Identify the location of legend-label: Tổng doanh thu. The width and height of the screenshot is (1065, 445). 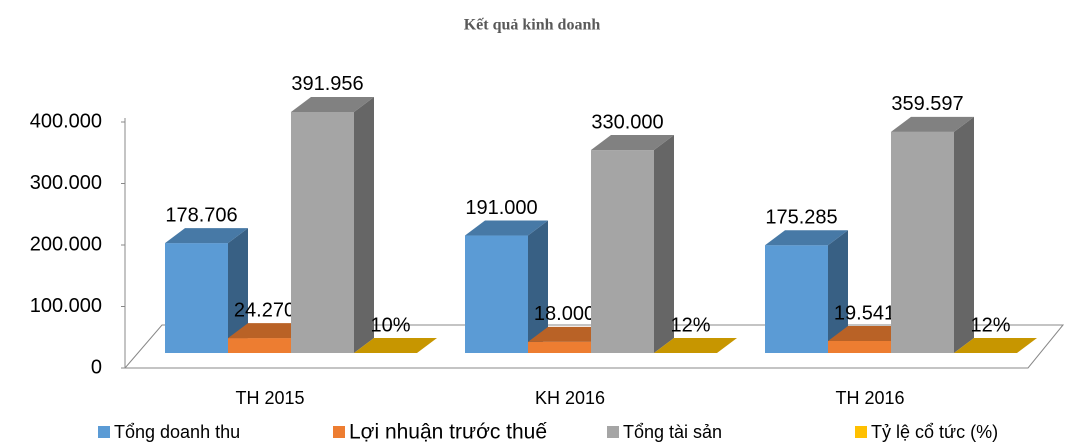
(177, 432).